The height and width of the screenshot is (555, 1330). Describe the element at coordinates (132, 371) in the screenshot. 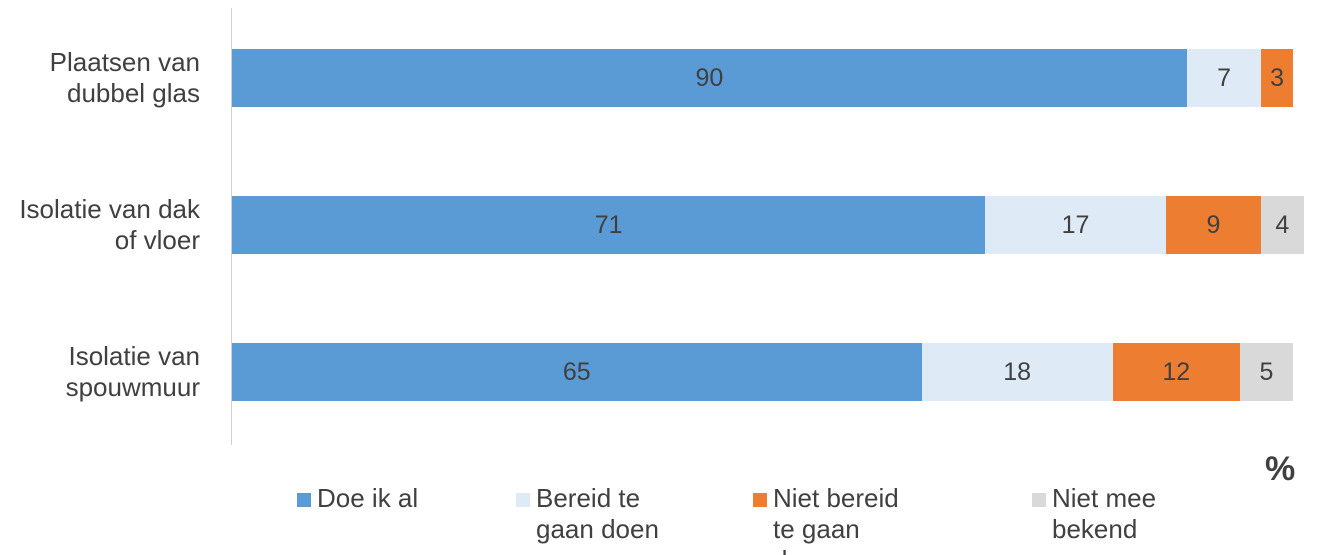

I see `category-label: Isolatie van spouwmuur` at that location.